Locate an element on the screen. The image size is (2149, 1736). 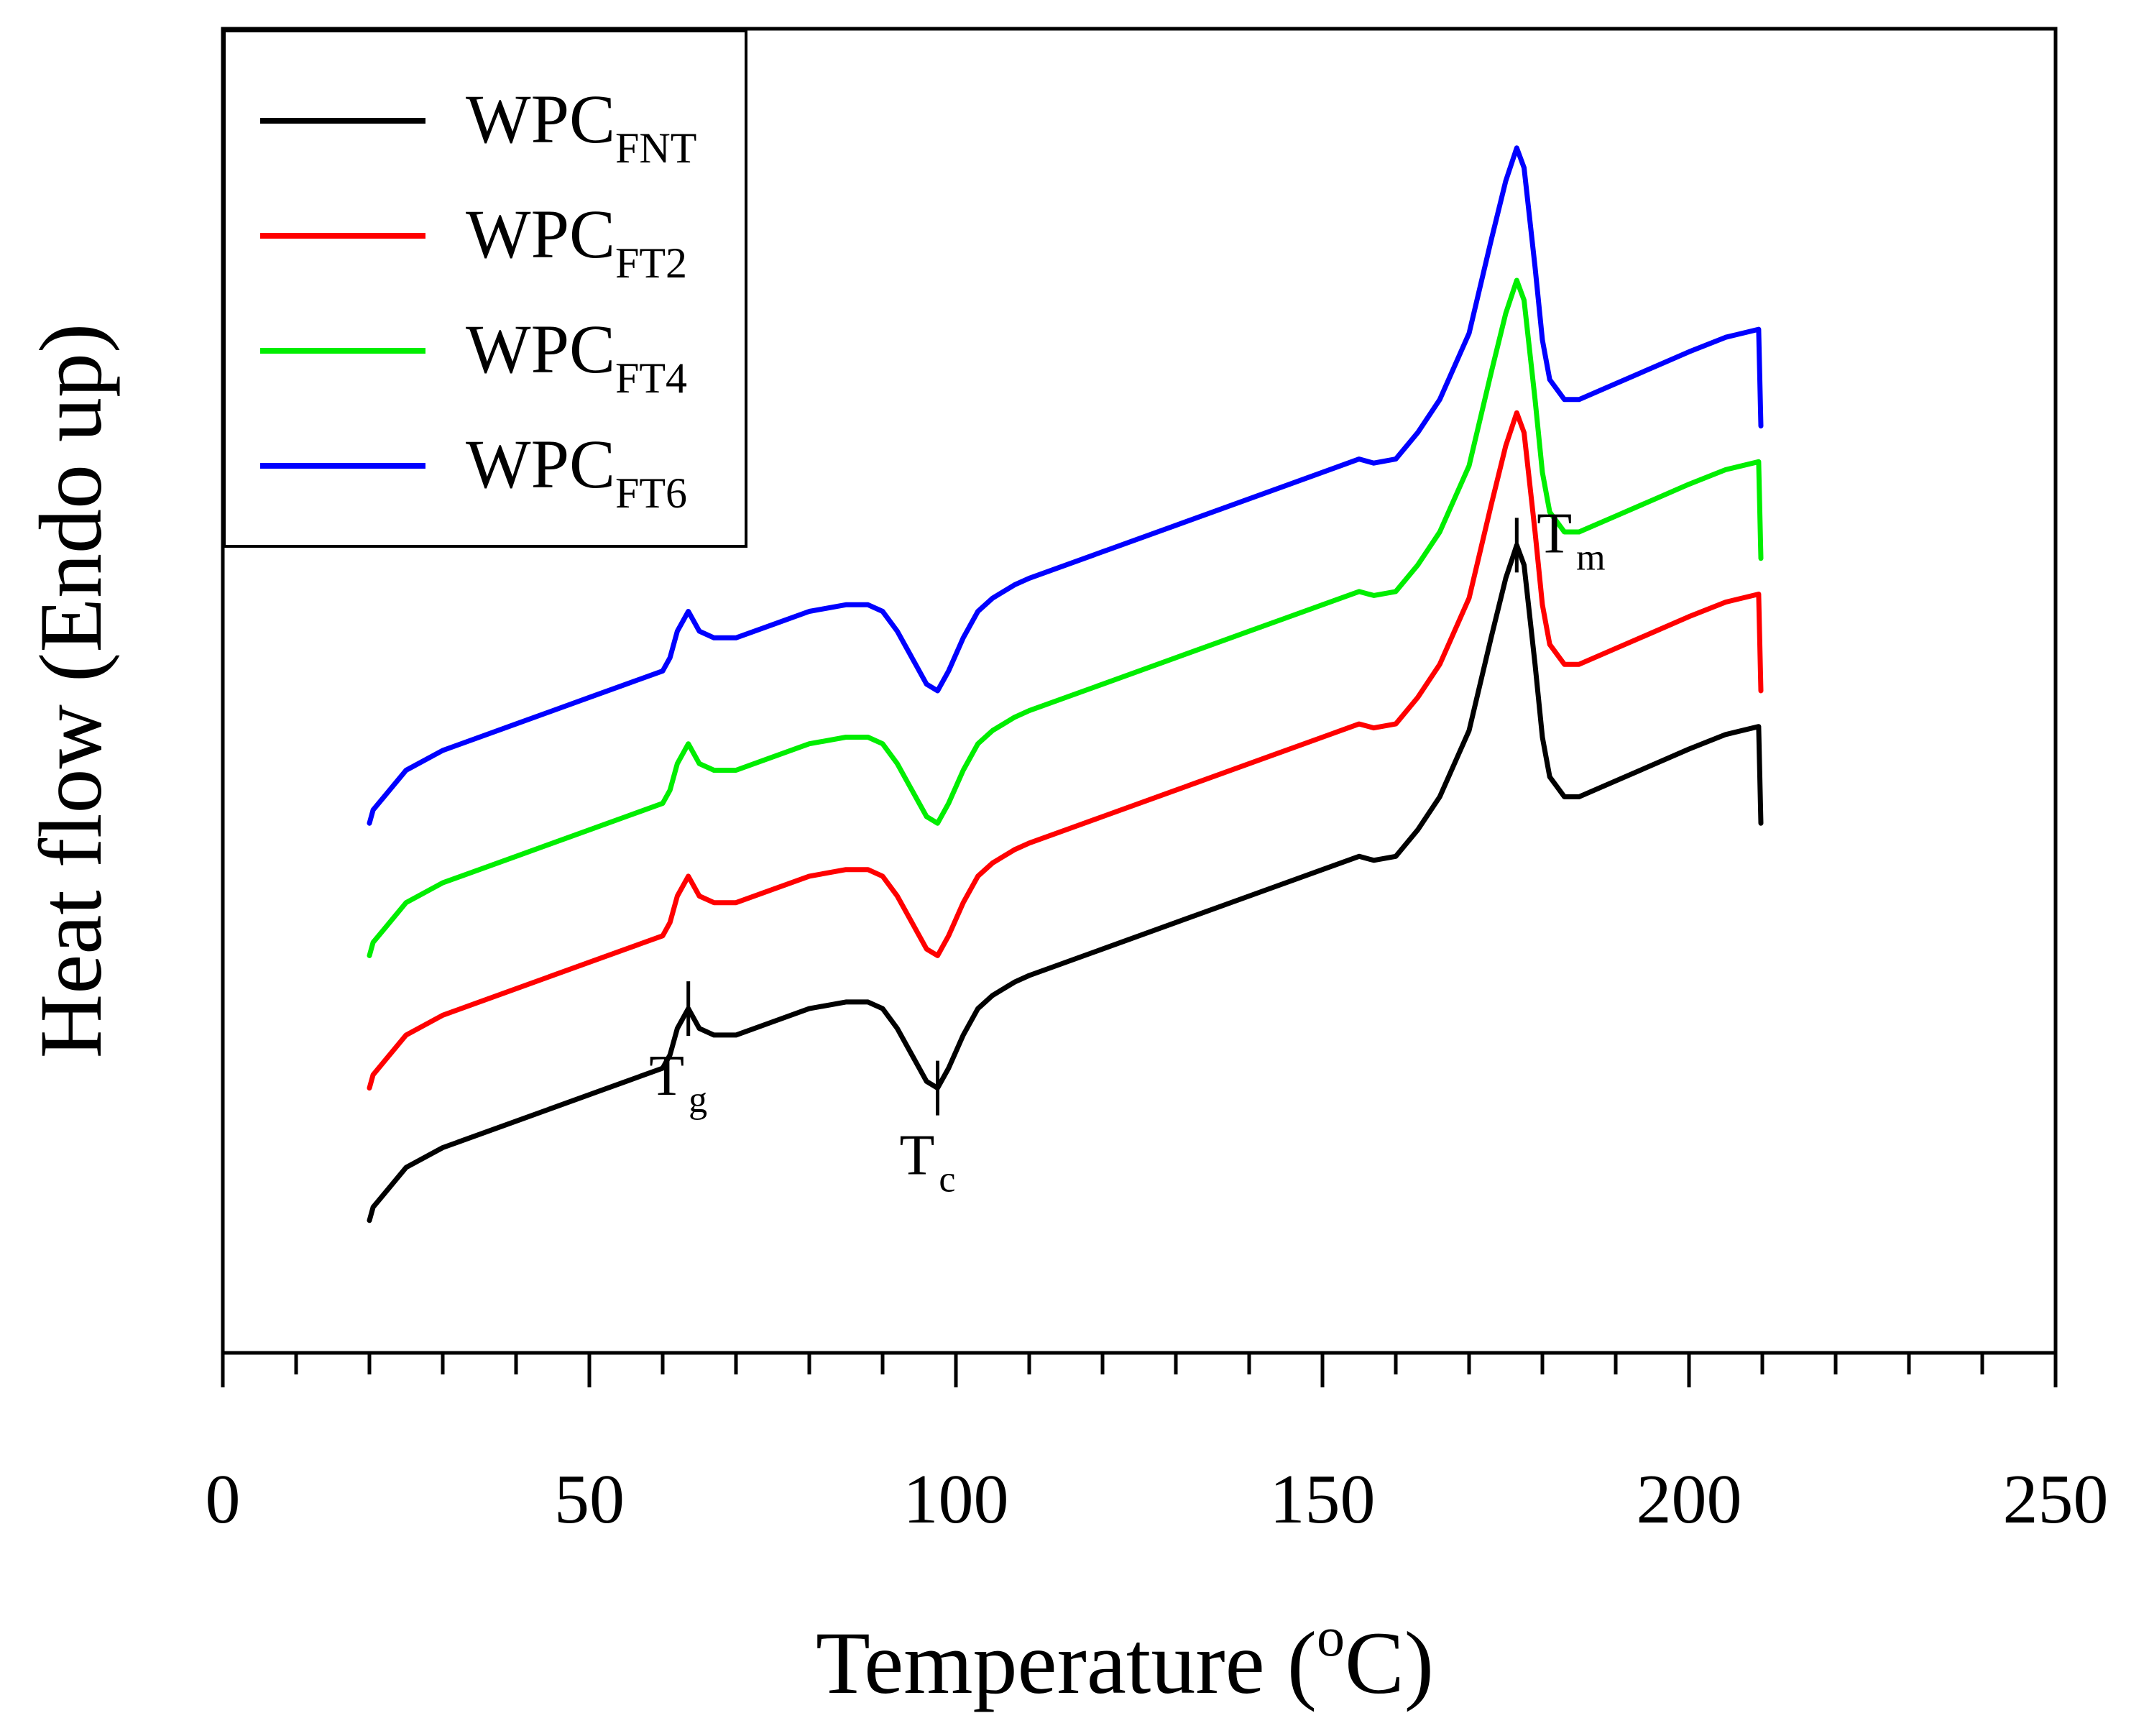
legend-label-fnt: WPCFNT is located at coordinates (581, 126).